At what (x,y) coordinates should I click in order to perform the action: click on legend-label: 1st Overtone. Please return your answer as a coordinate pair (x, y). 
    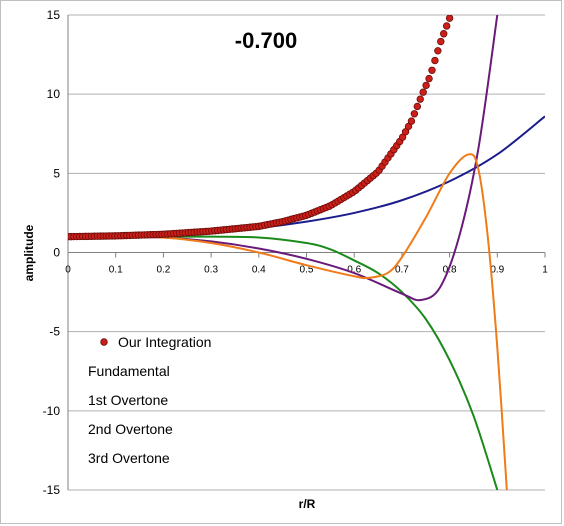
    Looking at the image, I should click on (128, 400).